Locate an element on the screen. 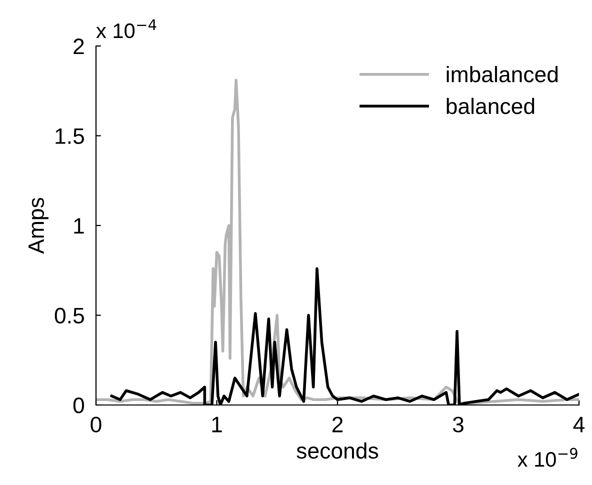 Image resolution: width=592 pixels, height=485 pixels. y-tick-label: 2 is located at coordinates (79, 46).